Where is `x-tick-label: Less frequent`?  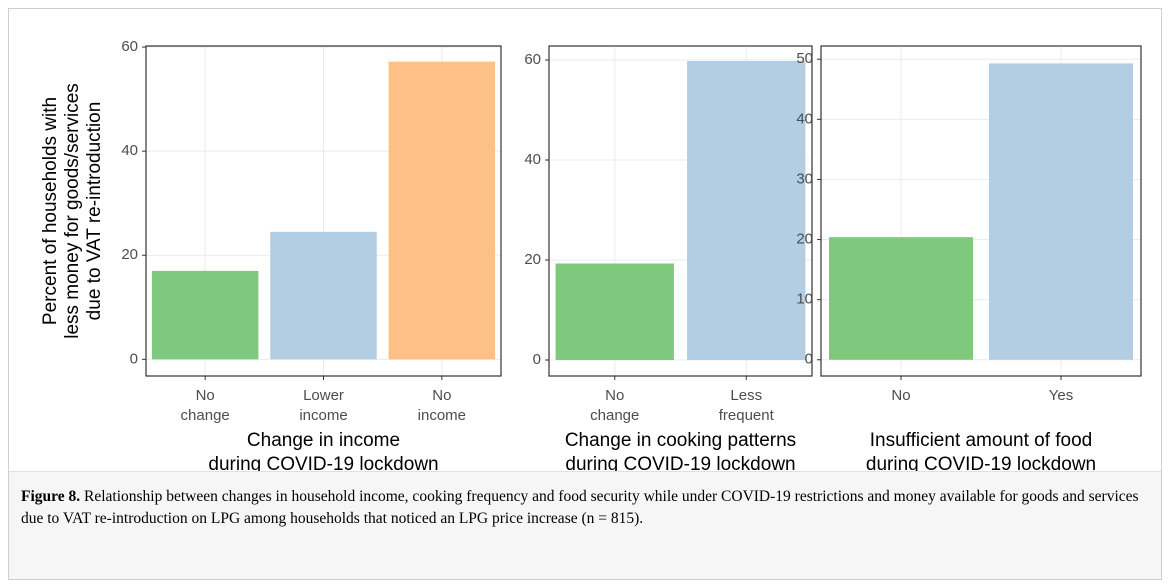
x-tick-label: Less frequent is located at coordinates (747, 405).